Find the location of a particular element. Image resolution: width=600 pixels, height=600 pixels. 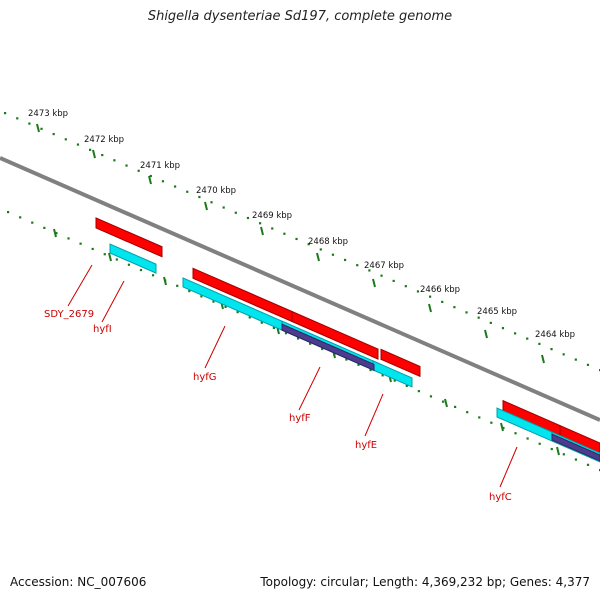

gene-label: hyfF is located at coordinates (300, 418).